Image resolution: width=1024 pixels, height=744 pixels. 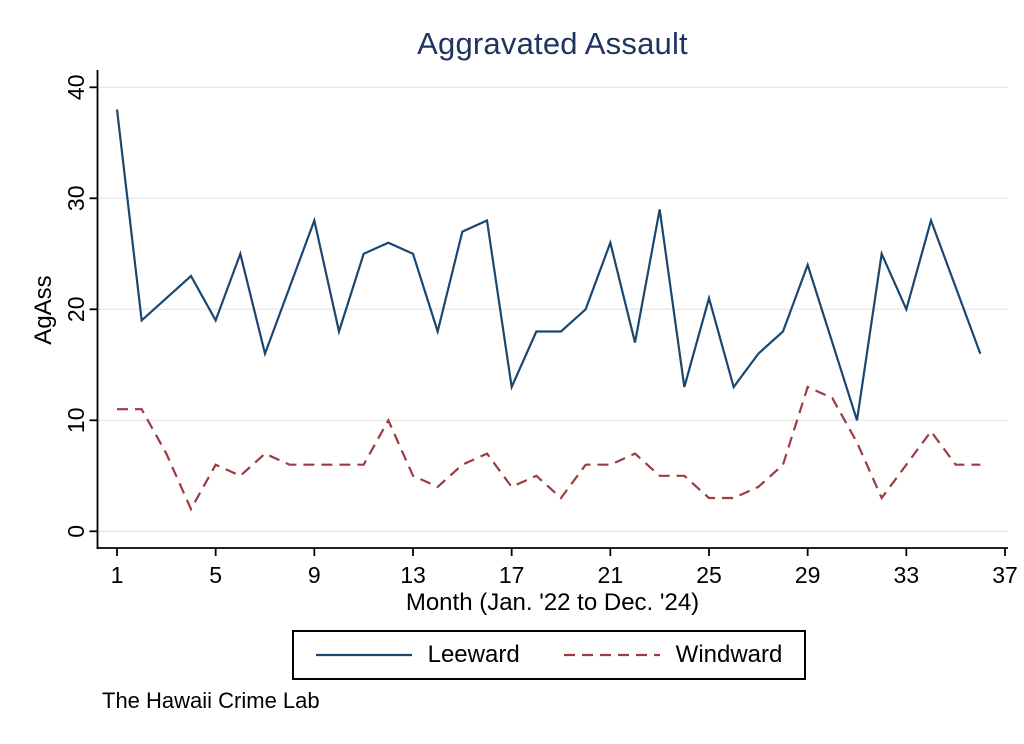 I want to click on svg-text: 30, so click(x=76, y=199).